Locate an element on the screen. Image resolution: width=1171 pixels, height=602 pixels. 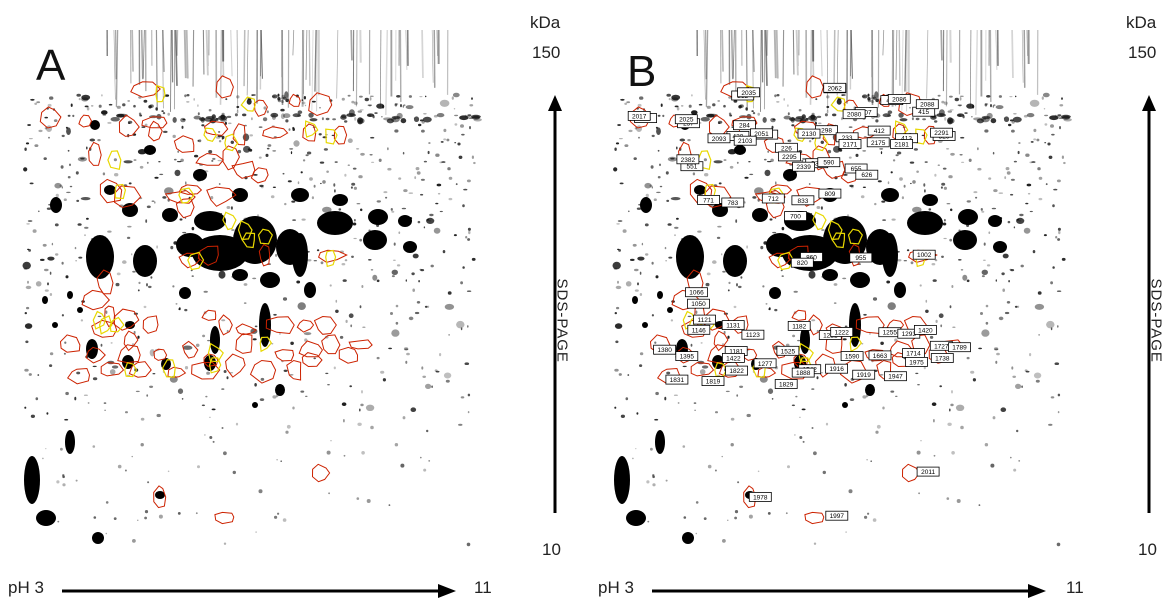
svg-text: 1947 is located at coordinates (895, 377).